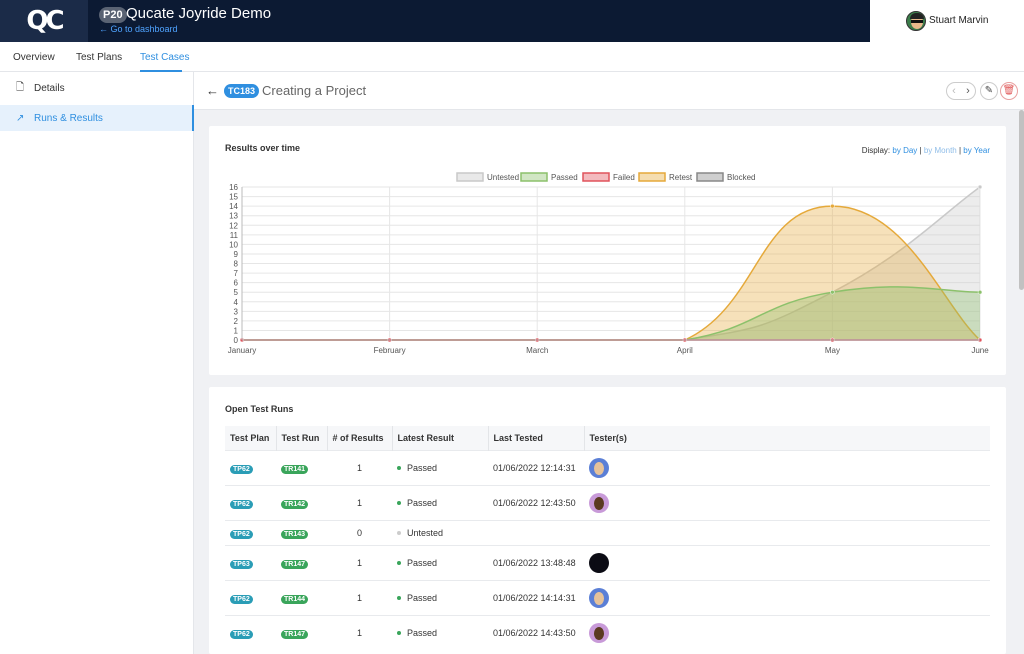 This screenshot has width=1024, height=654. I want to click on data-point-untested, so click(980, 187).